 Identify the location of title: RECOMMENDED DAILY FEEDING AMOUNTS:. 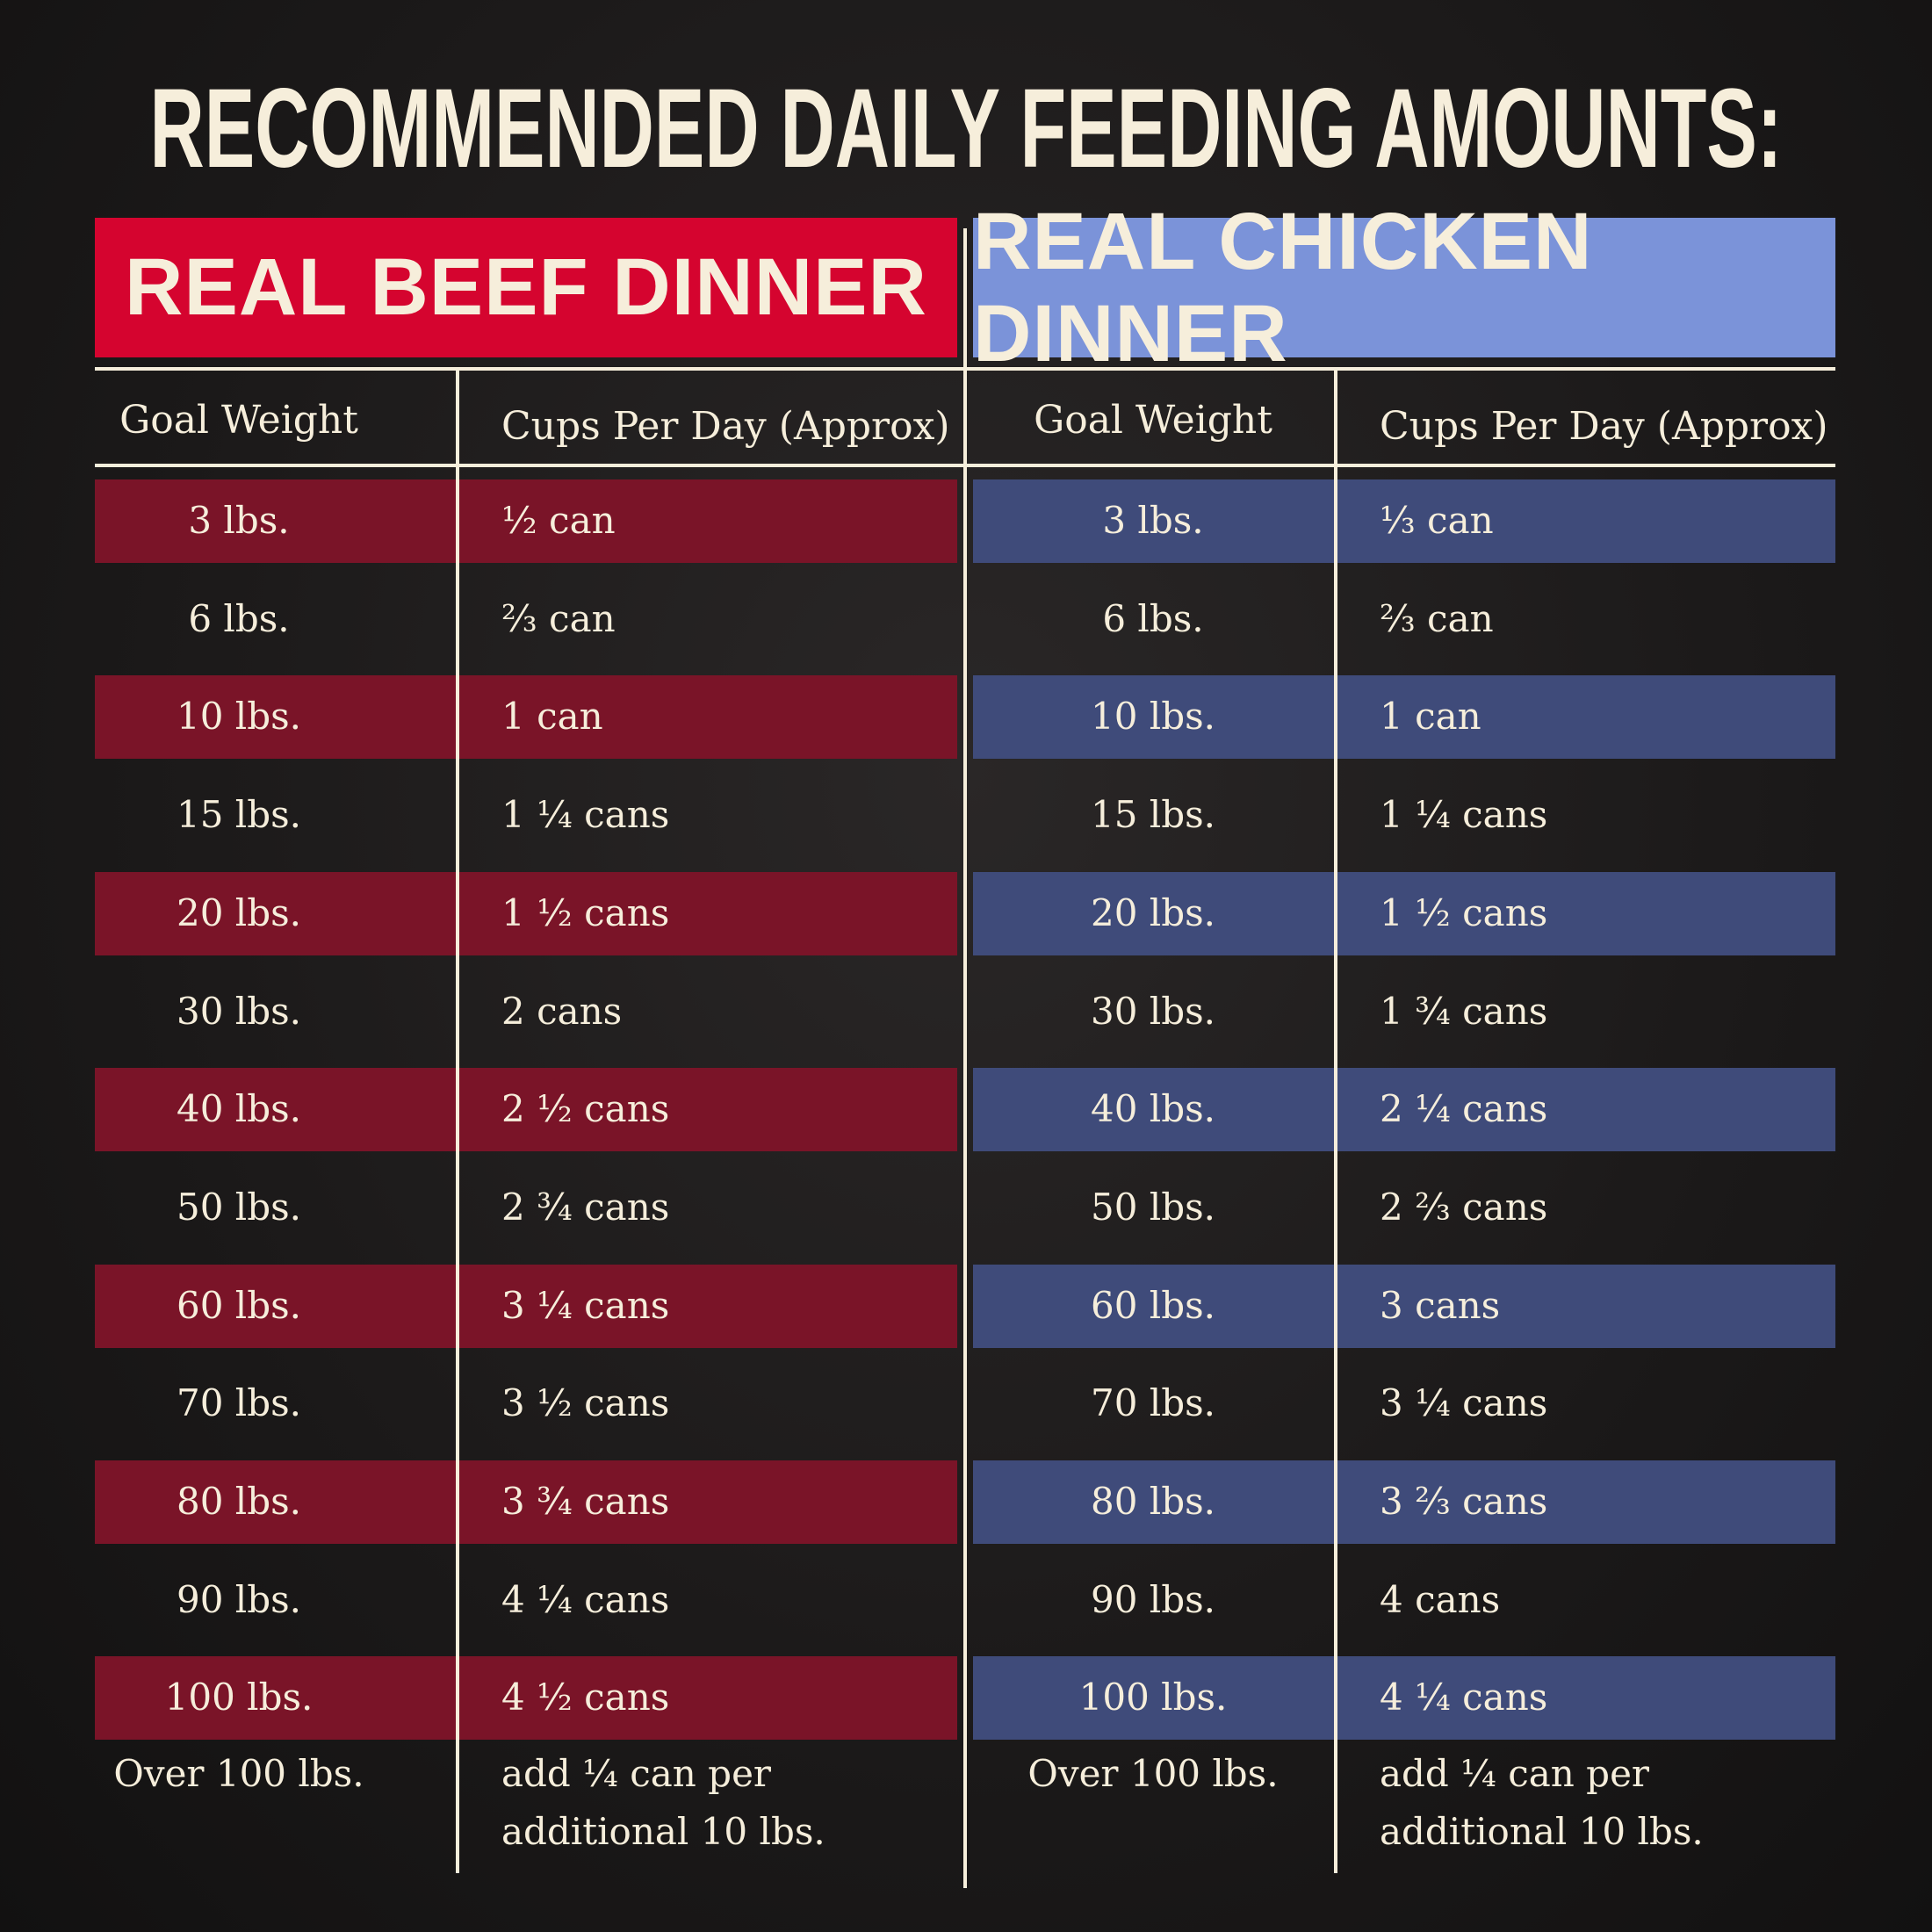
(967, 128).